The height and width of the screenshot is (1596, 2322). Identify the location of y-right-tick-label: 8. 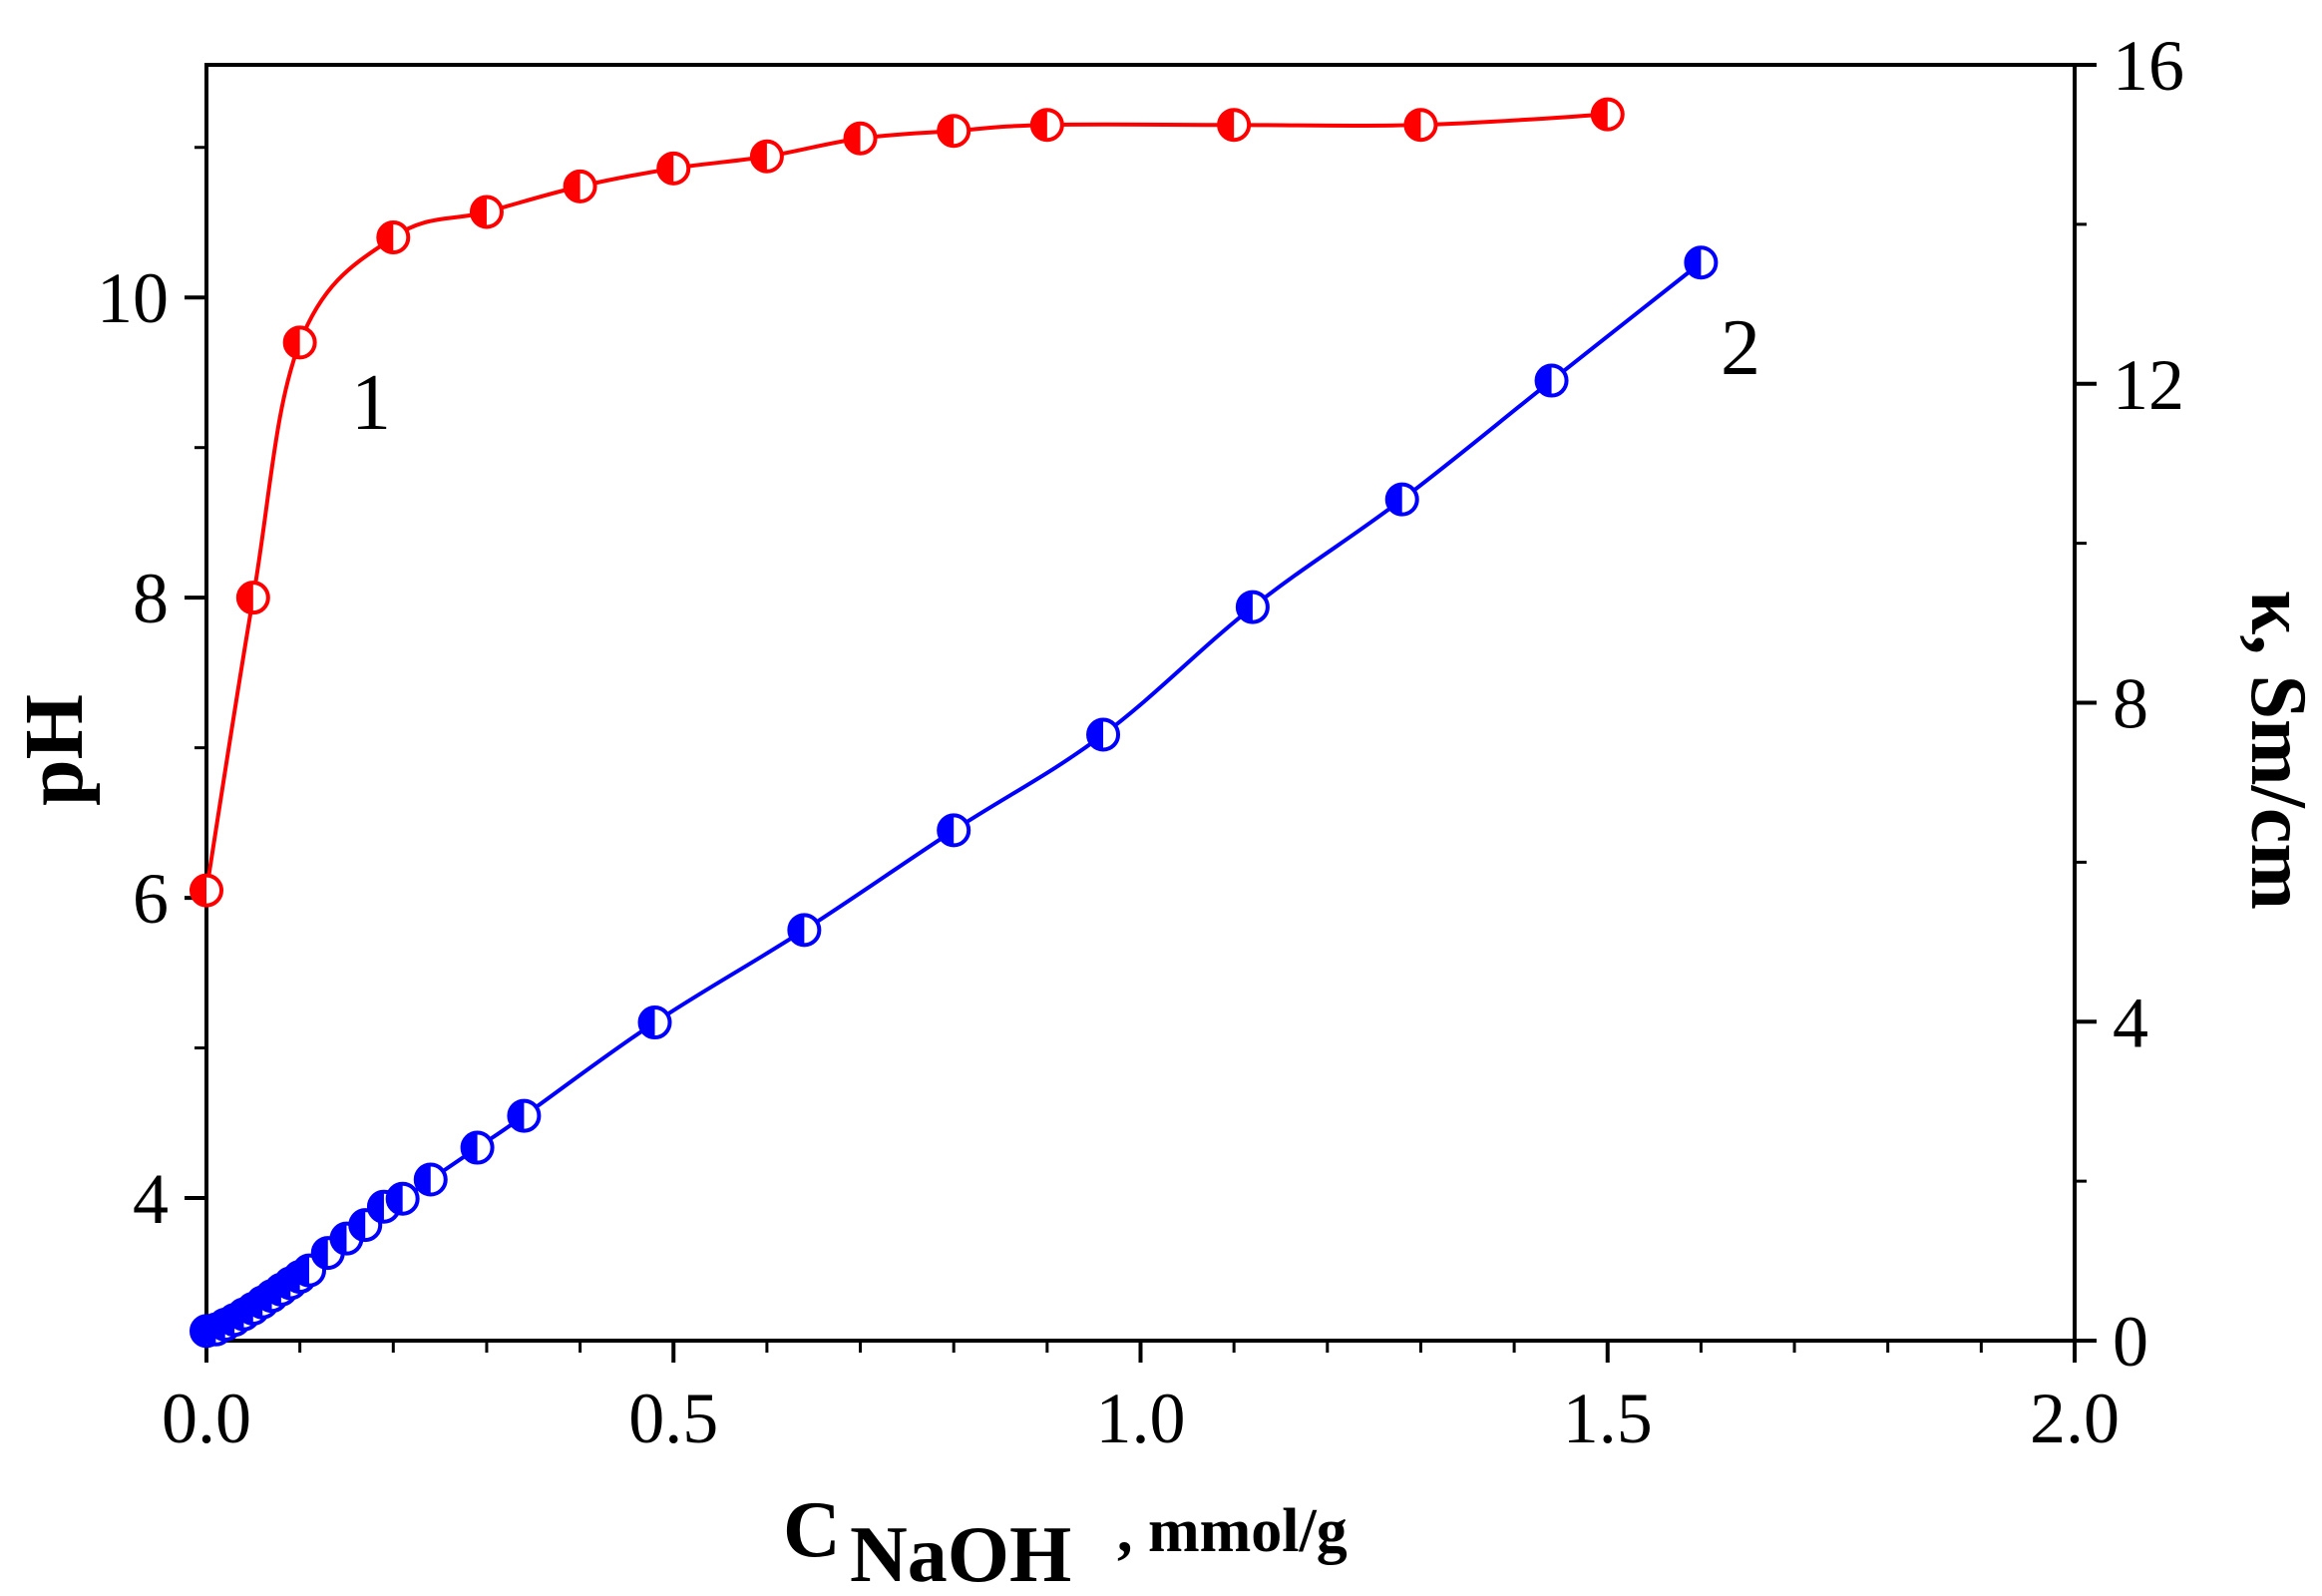
(2130, 704).